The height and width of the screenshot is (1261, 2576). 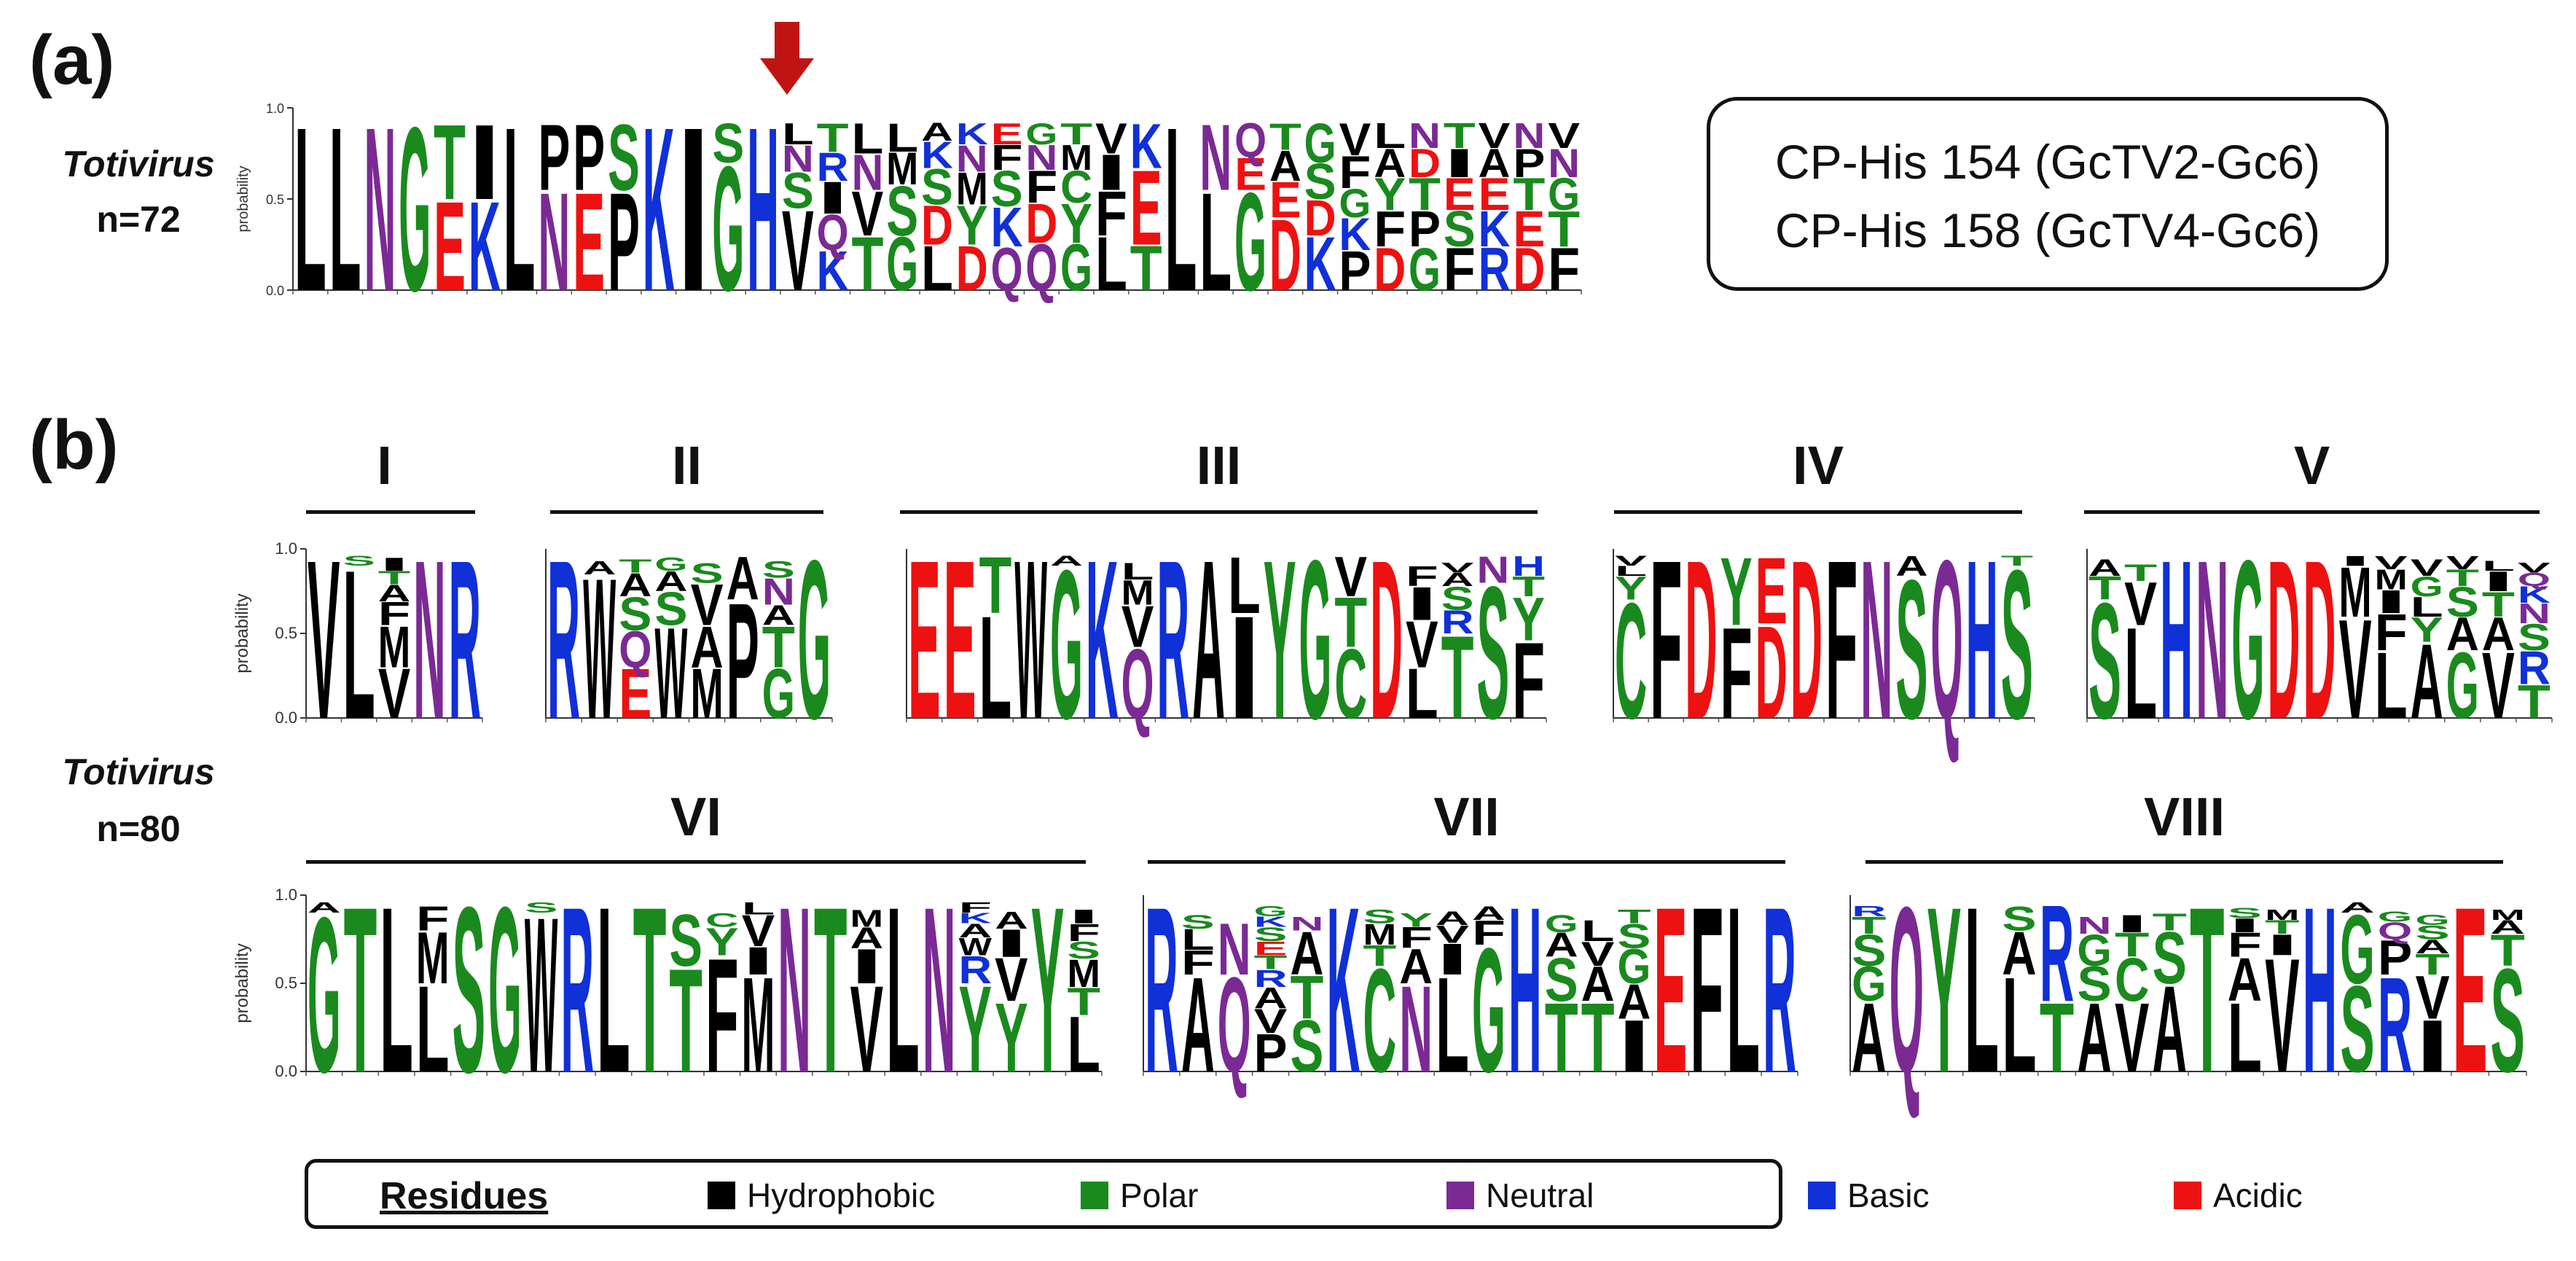 What do you see at coordinates (384, 466) in the screenshot?
I see `motif-title-i: I` at bounding box center [384, 466].